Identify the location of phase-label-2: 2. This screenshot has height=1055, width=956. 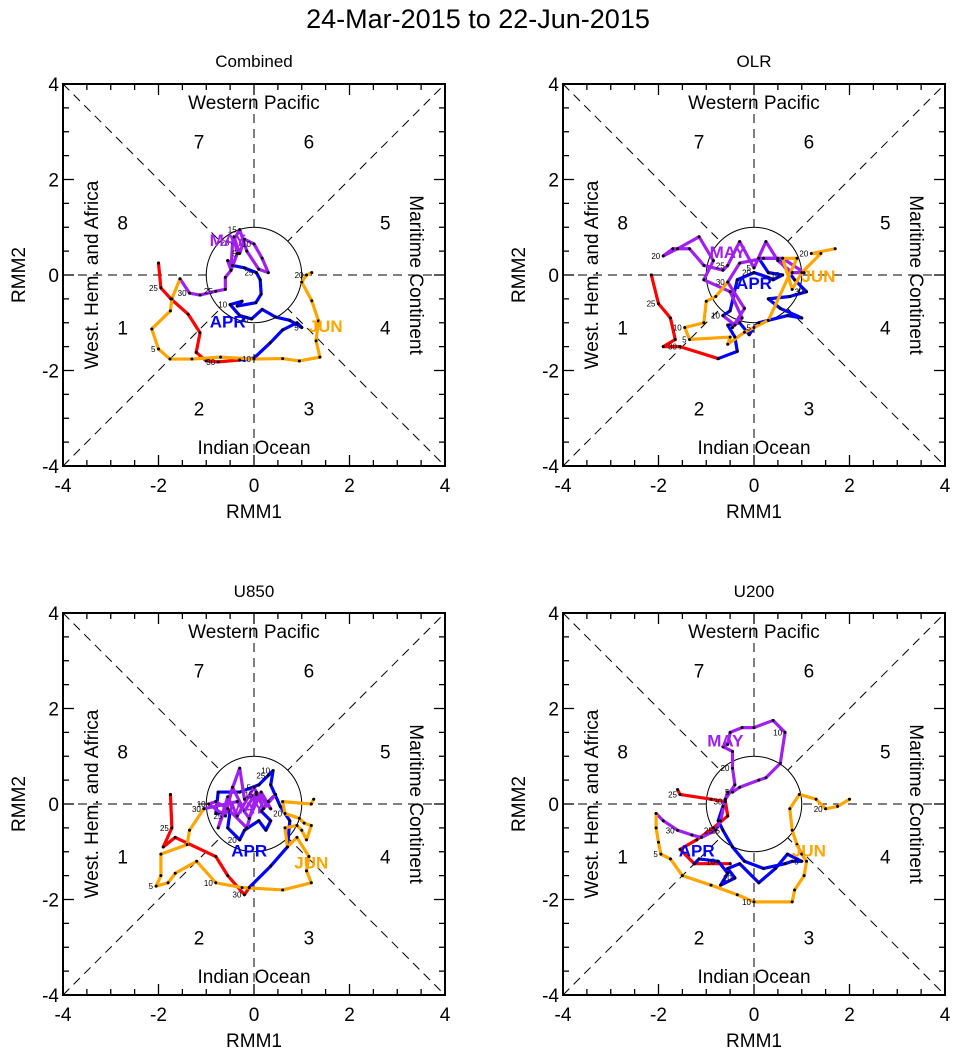
(199, 410).